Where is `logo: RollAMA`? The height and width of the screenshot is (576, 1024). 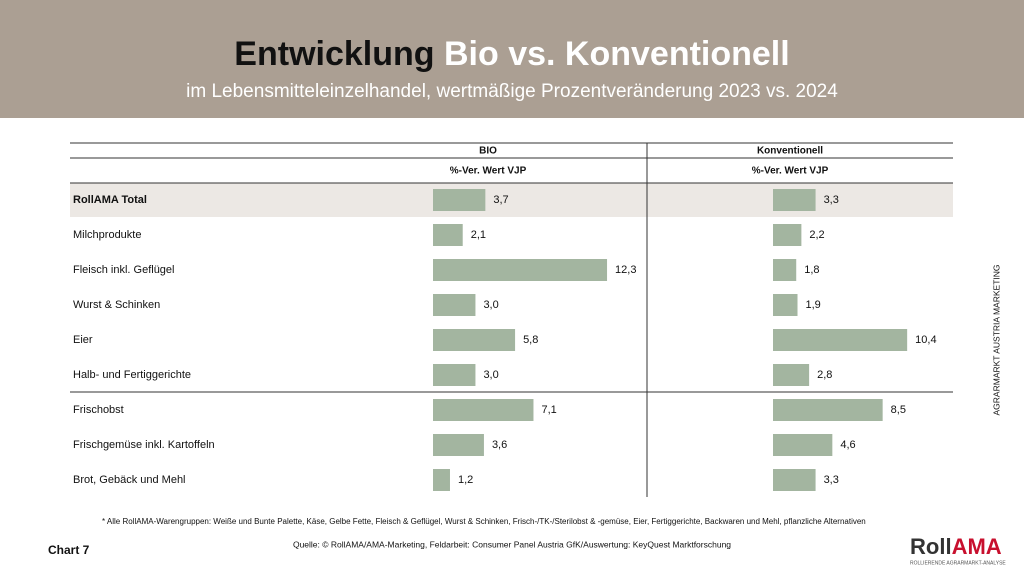 logo: RollAMA is located at coordinates (956, 546).